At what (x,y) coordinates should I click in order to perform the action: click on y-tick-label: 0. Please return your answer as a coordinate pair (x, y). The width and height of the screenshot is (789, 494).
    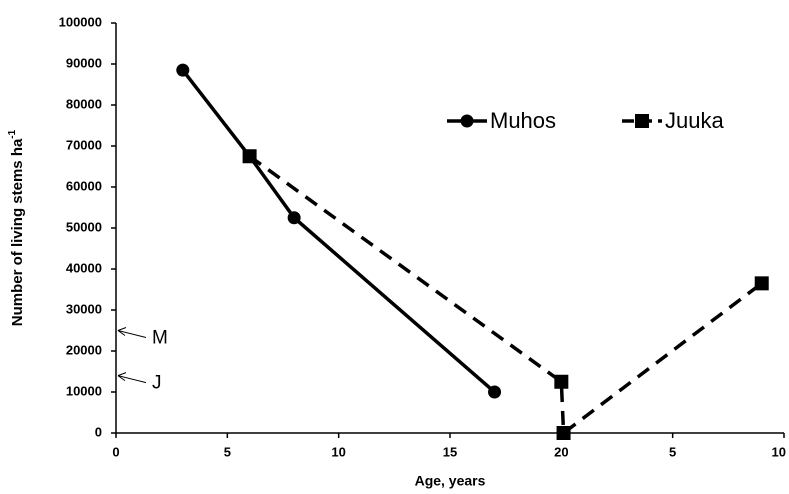
    Looking at the image, I should click on (98, 431).